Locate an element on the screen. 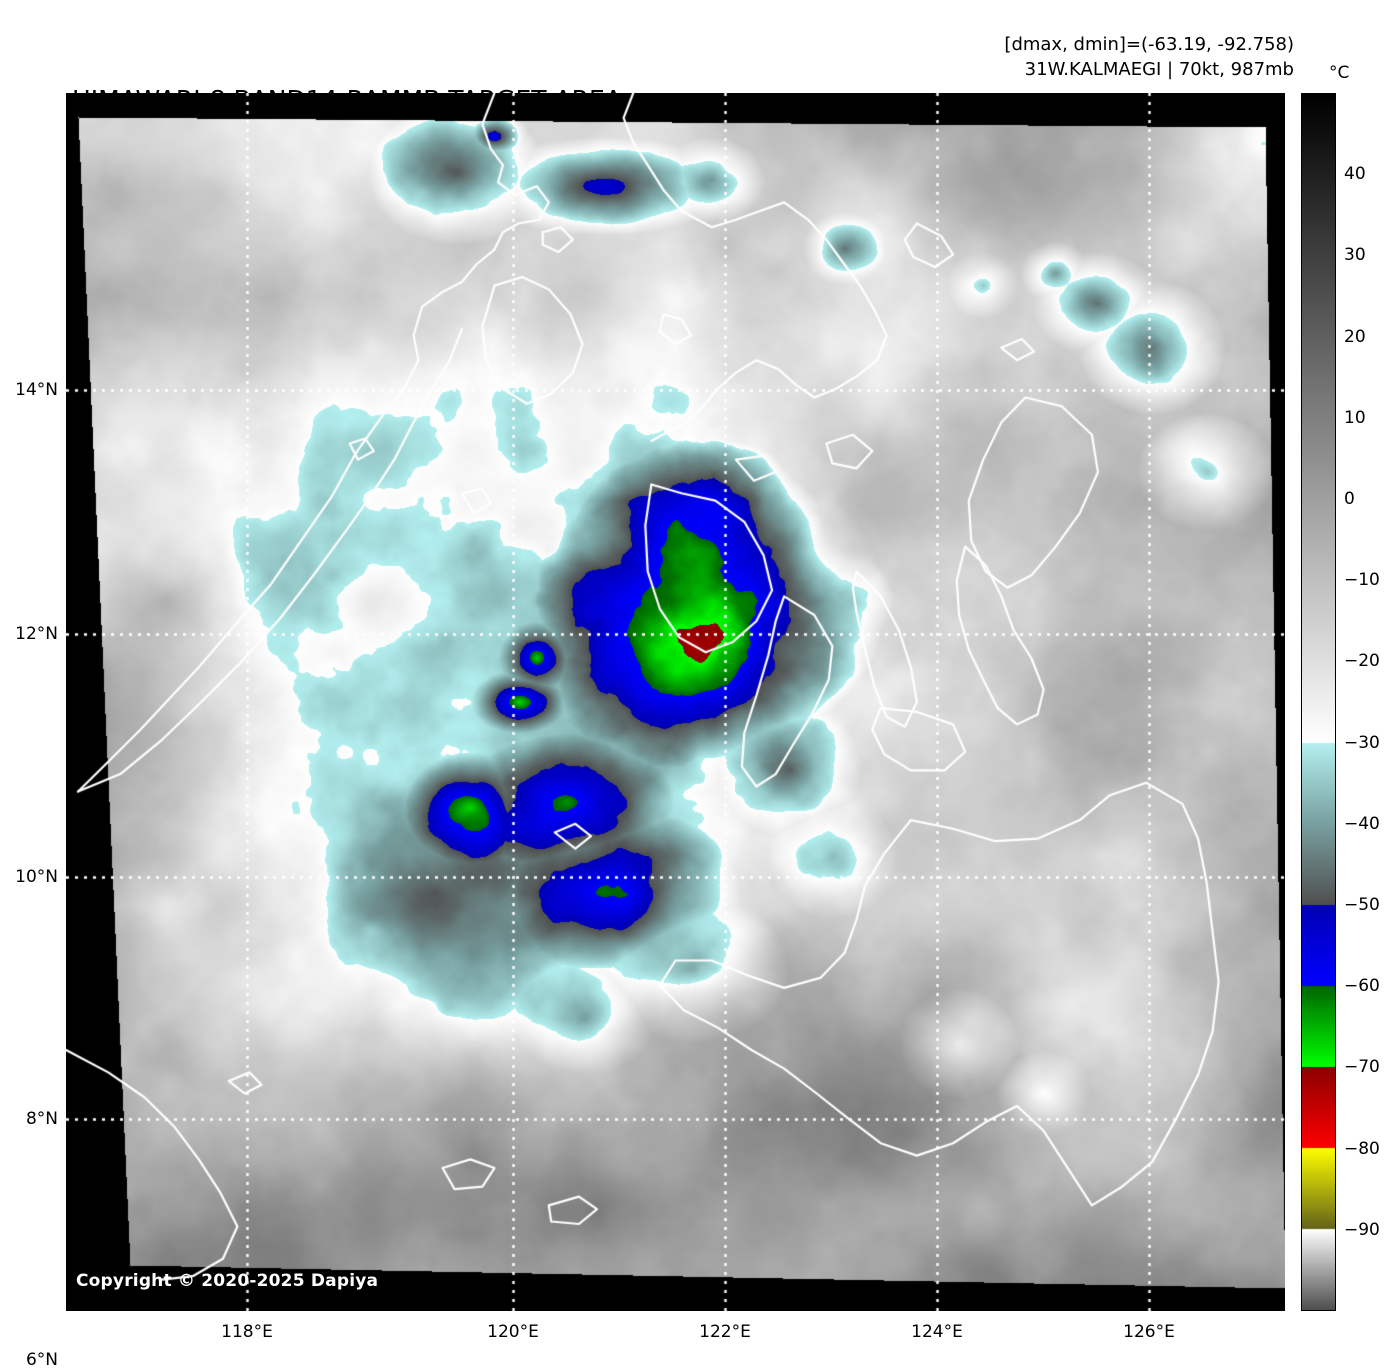 The height and width of the screenshot is (1370, 1390). colorbar-tick-label: −30 is located at coordinates (1362, 742).